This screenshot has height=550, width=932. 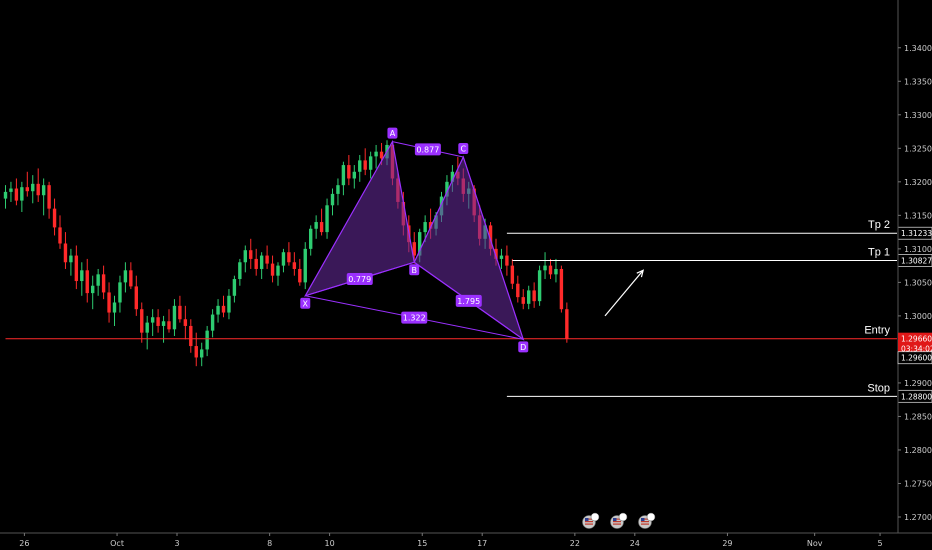 I want to click on time-tick-label: 26, so click(x=24, y=543).